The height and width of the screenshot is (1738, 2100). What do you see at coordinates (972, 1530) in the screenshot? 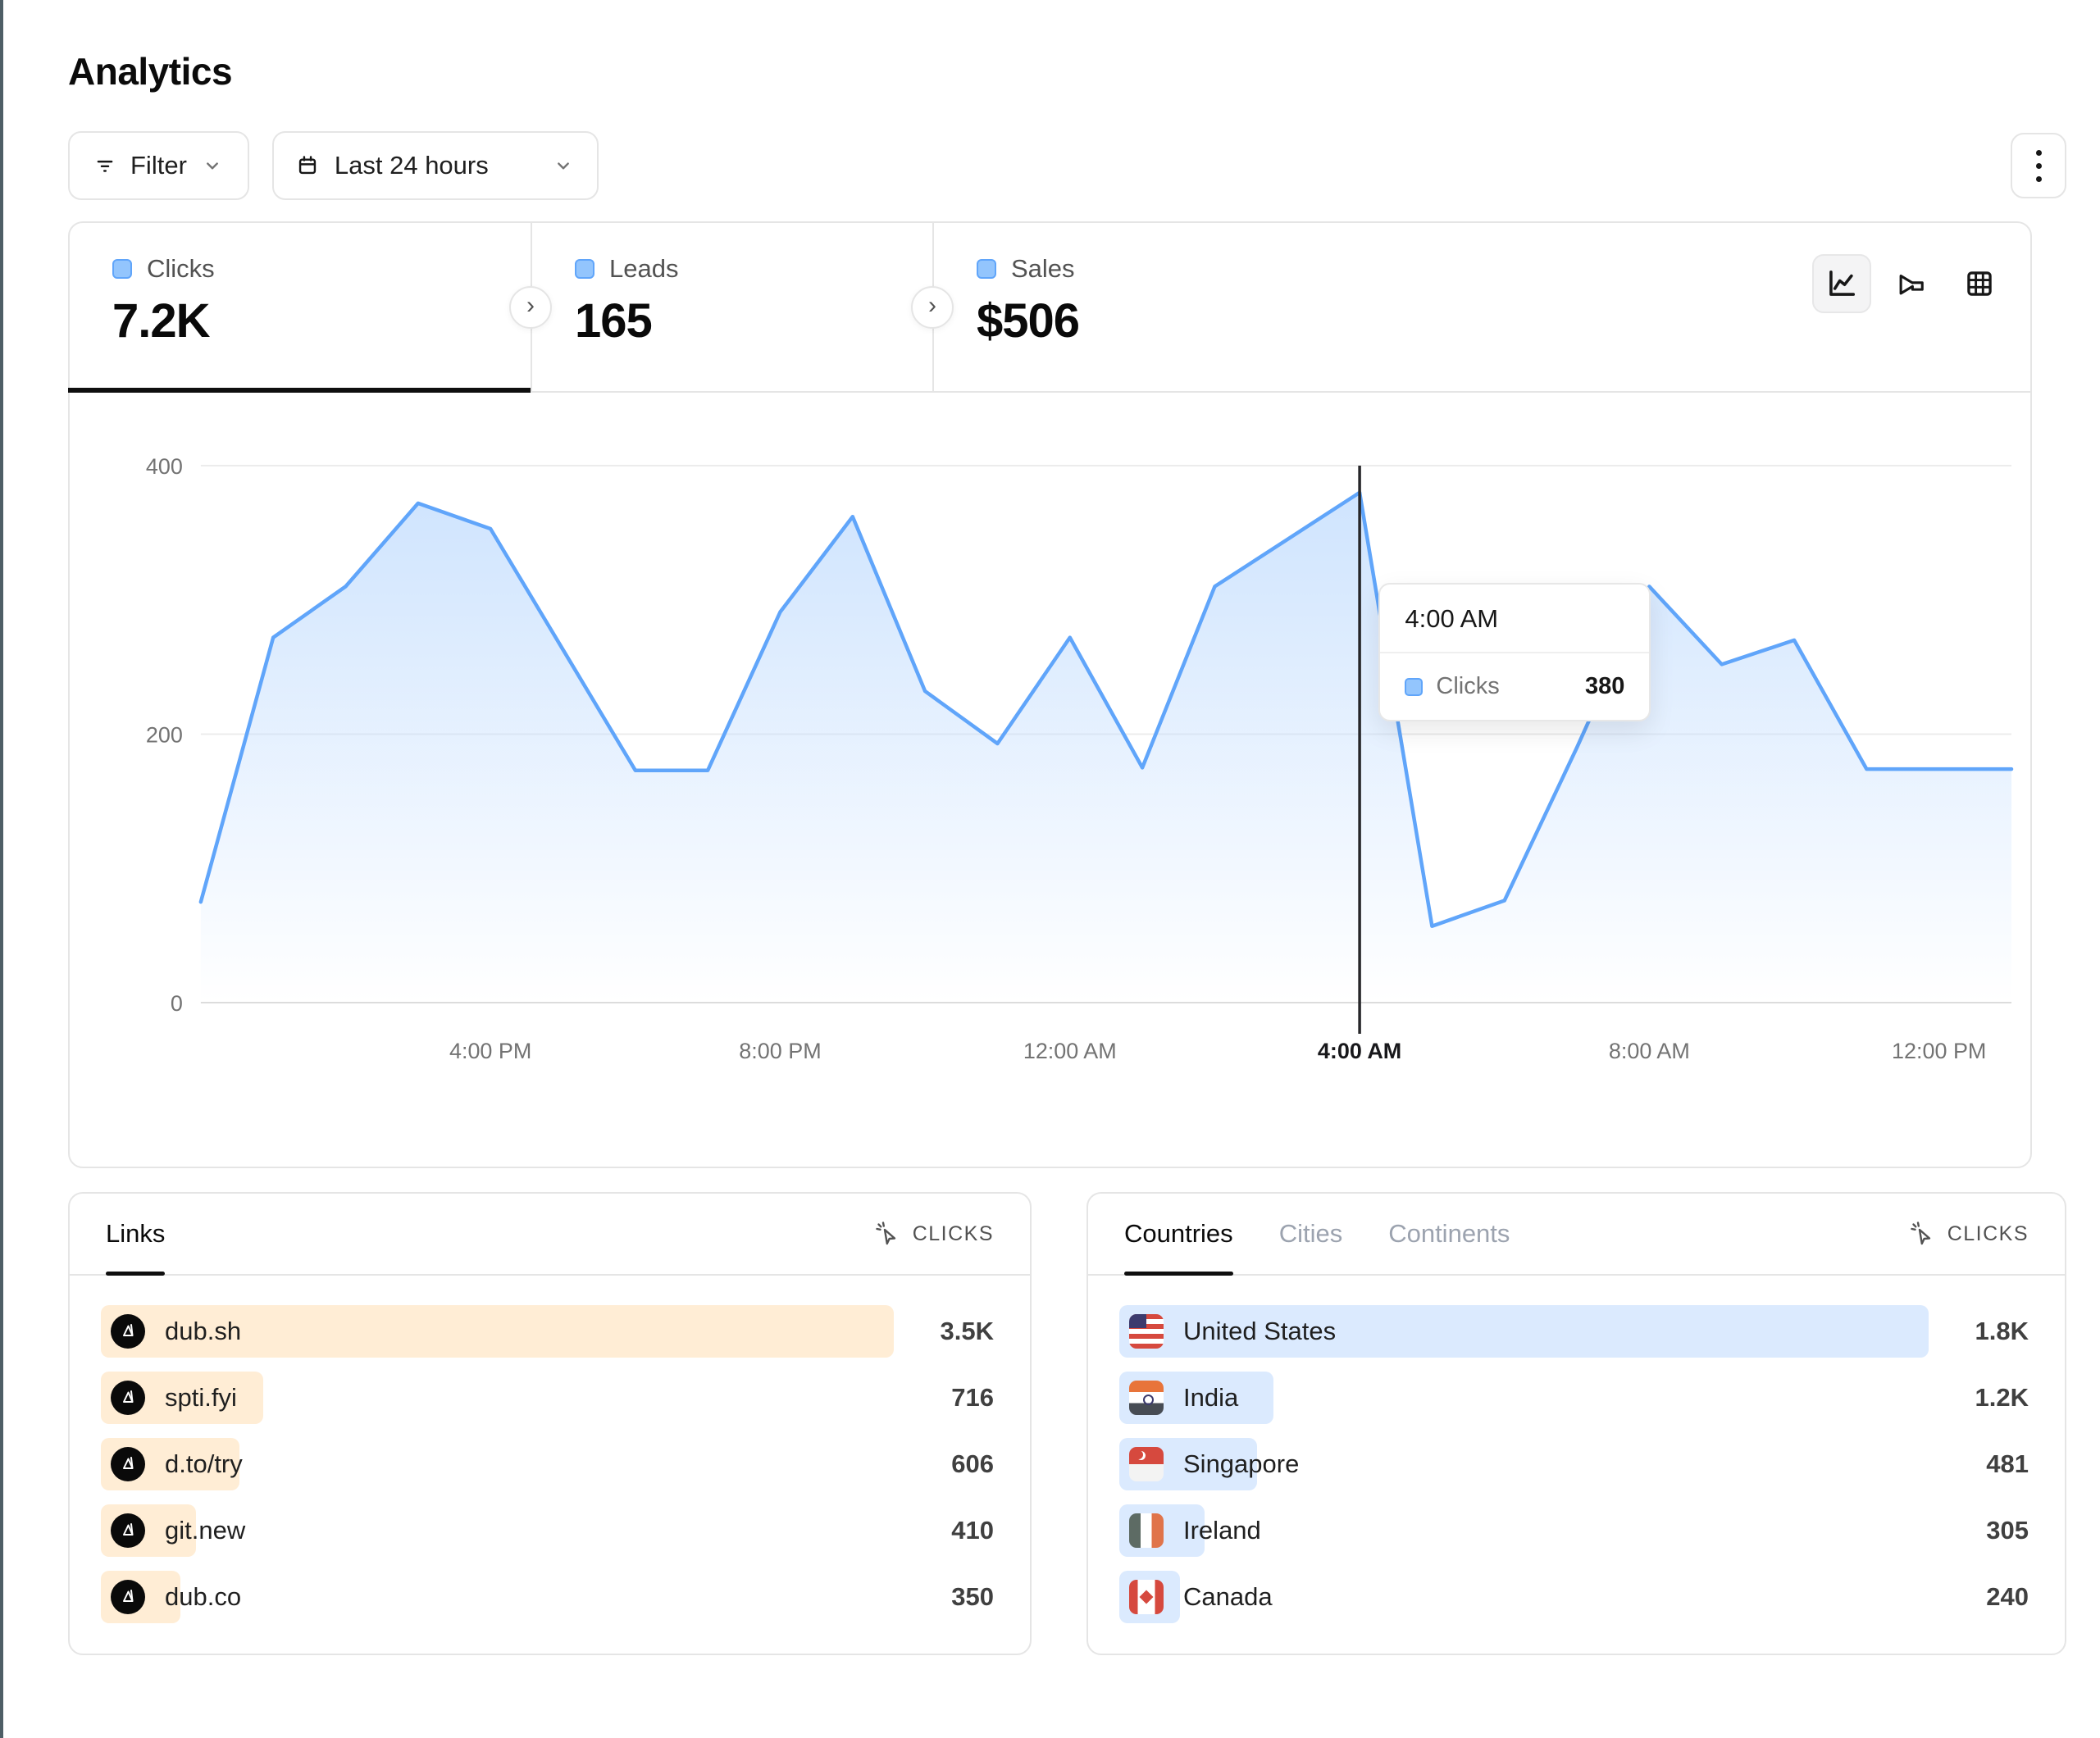
I see `link-clicks-value: 410` at bounding box center [972, 1530].